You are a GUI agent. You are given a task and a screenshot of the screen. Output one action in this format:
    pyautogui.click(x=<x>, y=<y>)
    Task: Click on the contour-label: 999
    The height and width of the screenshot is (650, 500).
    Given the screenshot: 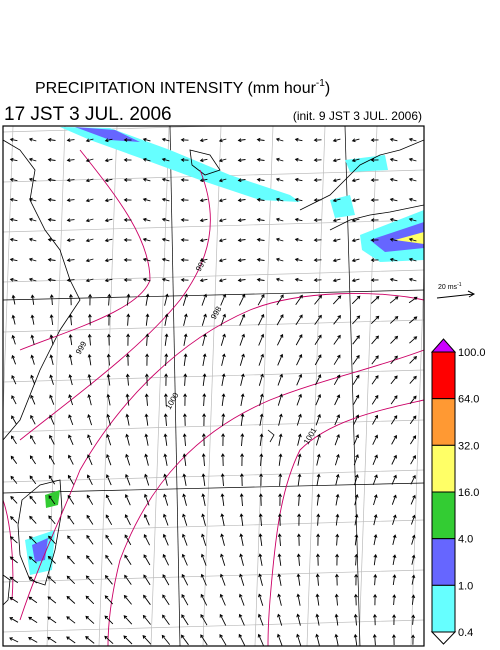 What is the action you would take?
    pyautogui.click(x=81, y=347)
    